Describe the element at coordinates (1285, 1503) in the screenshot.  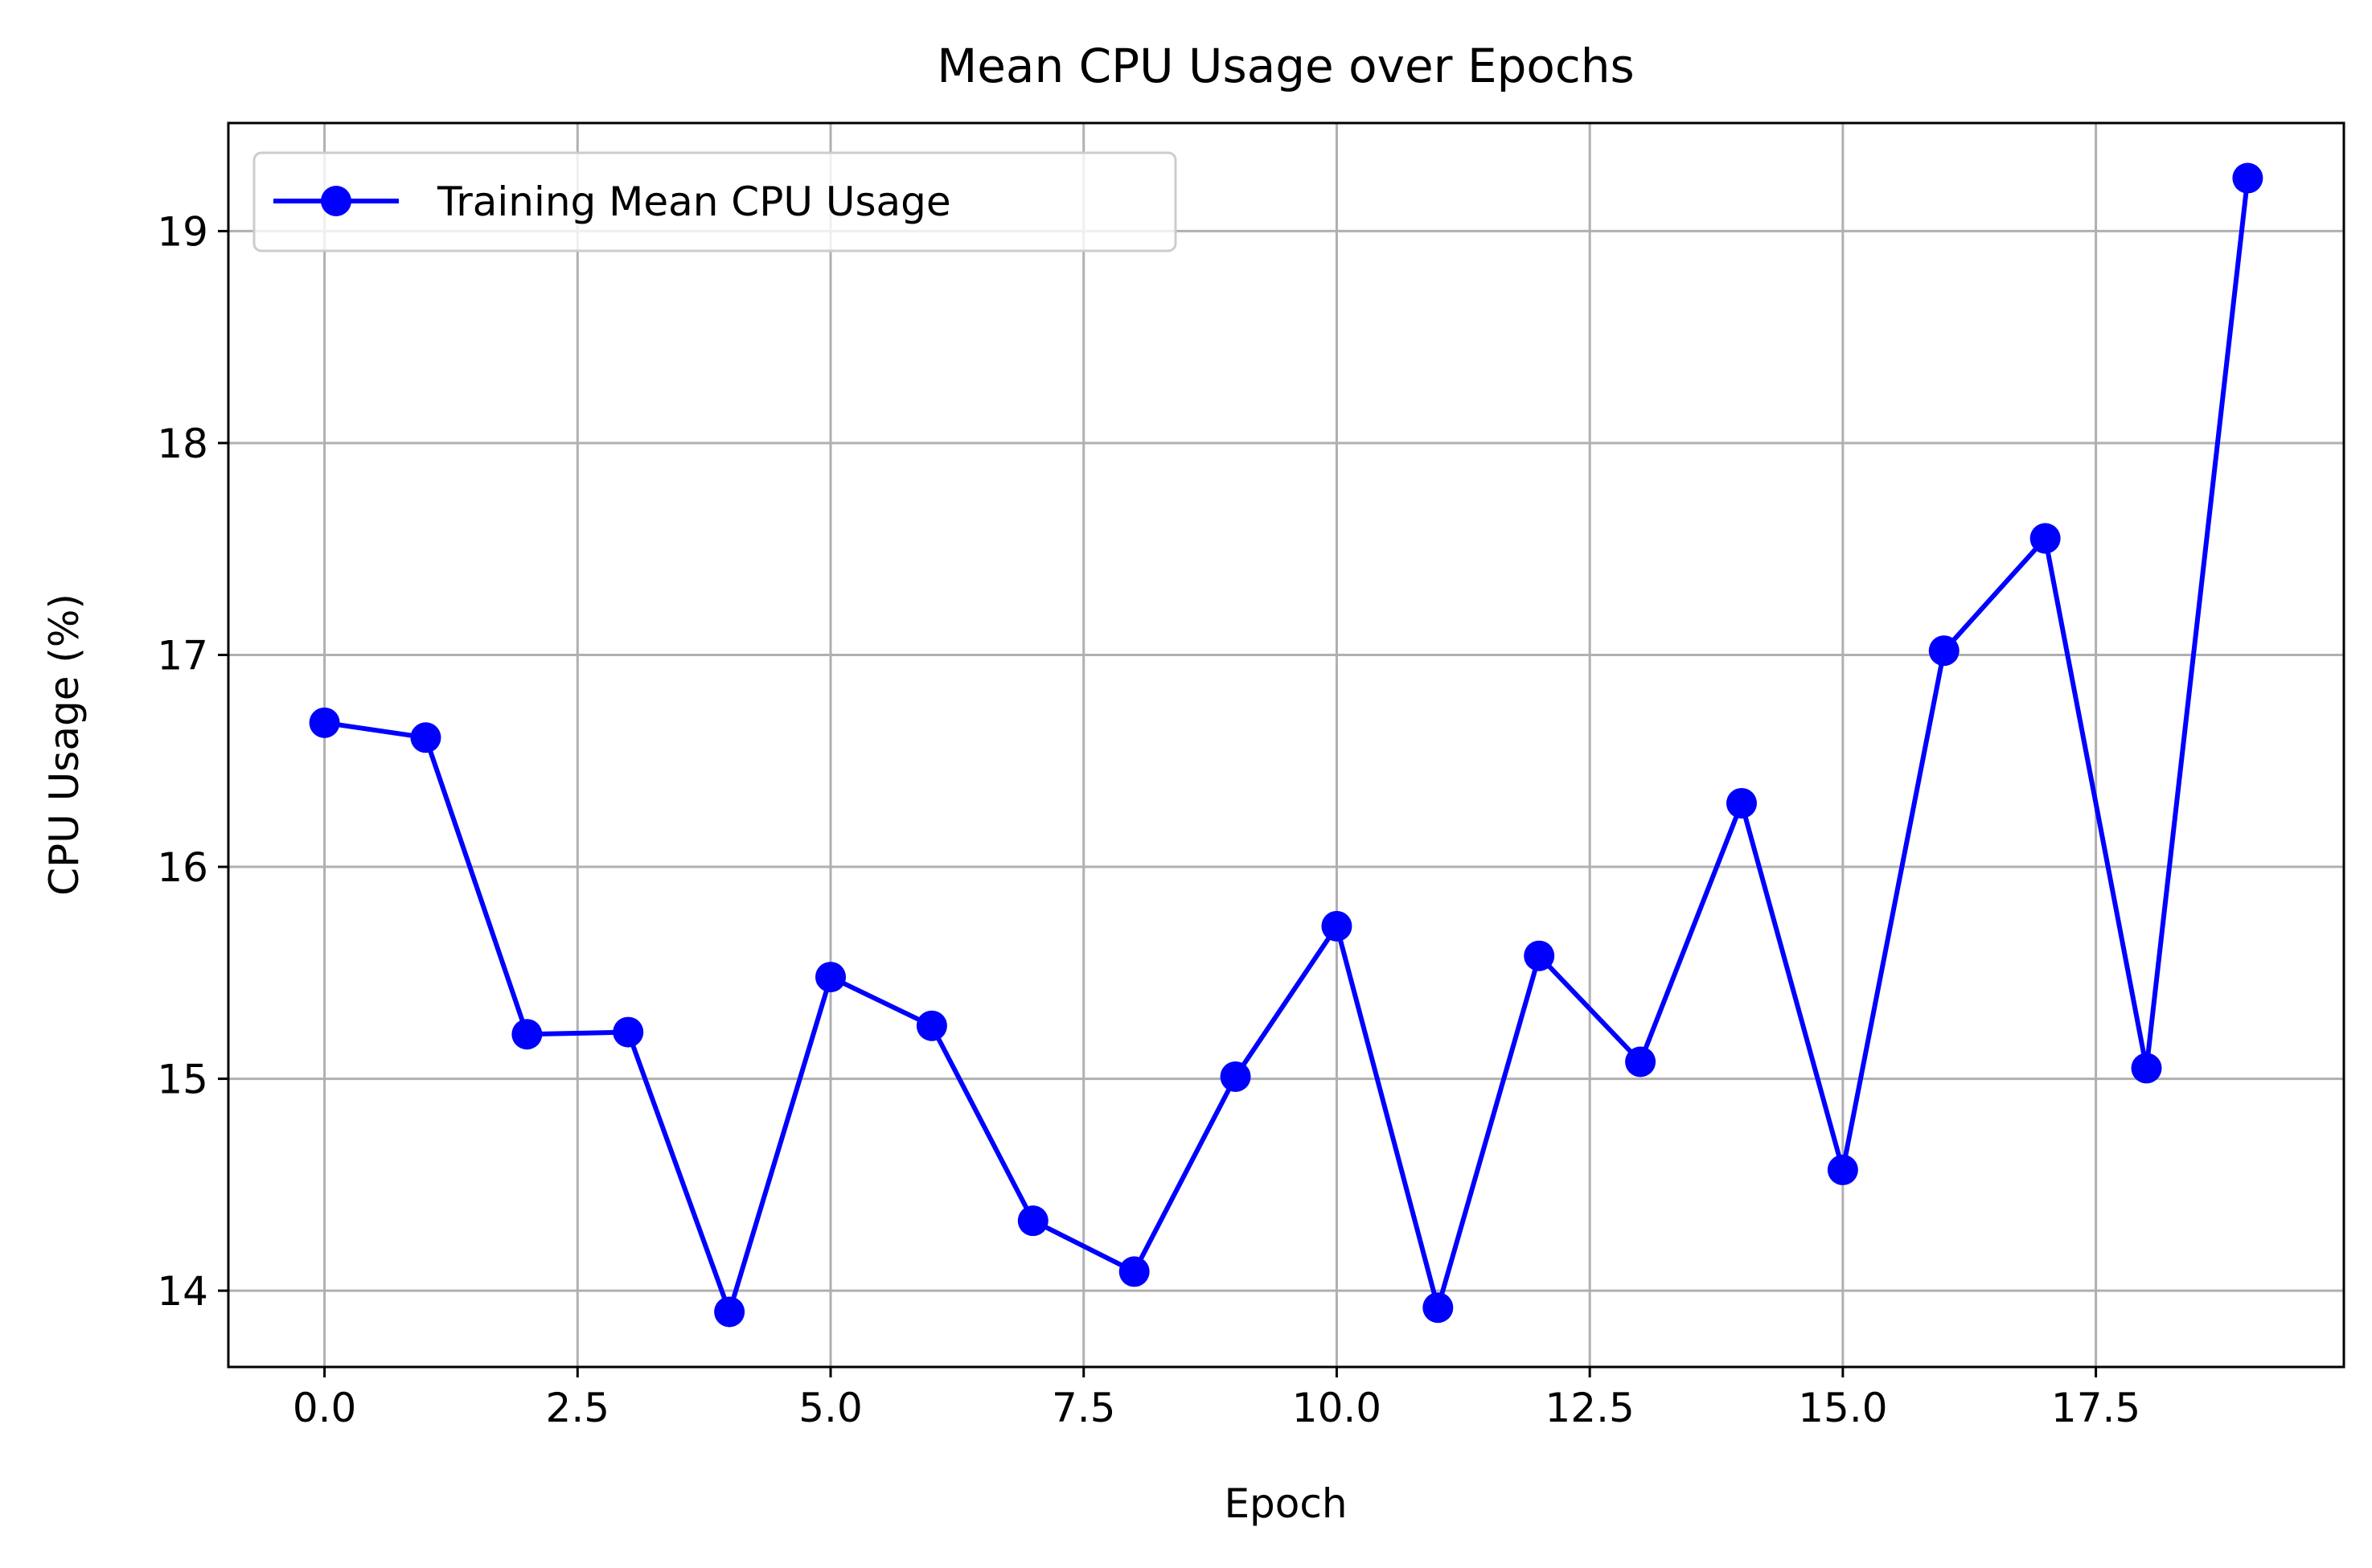
I see `x-axis-label: Epoch` at that location.